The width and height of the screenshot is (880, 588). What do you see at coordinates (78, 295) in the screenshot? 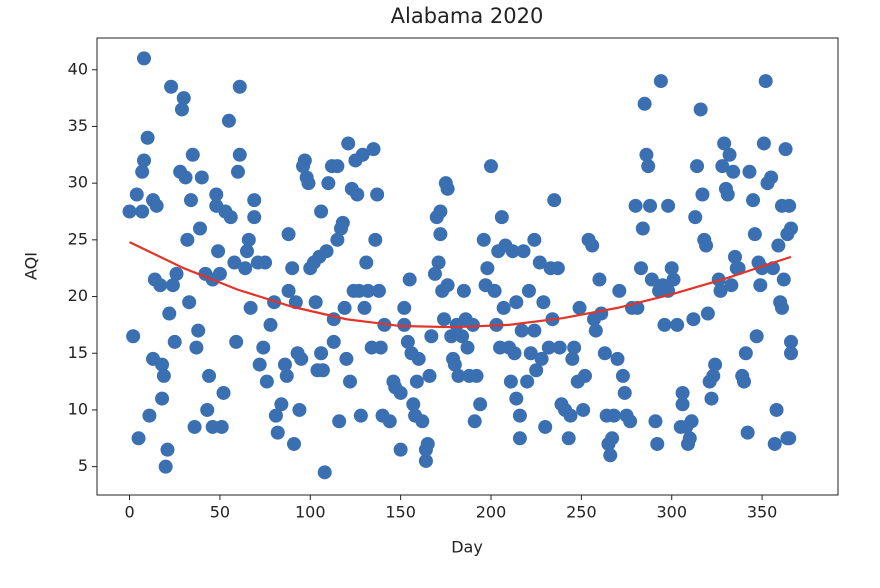
I see `y-tick-label: 20` at bounding box center [78, 295].